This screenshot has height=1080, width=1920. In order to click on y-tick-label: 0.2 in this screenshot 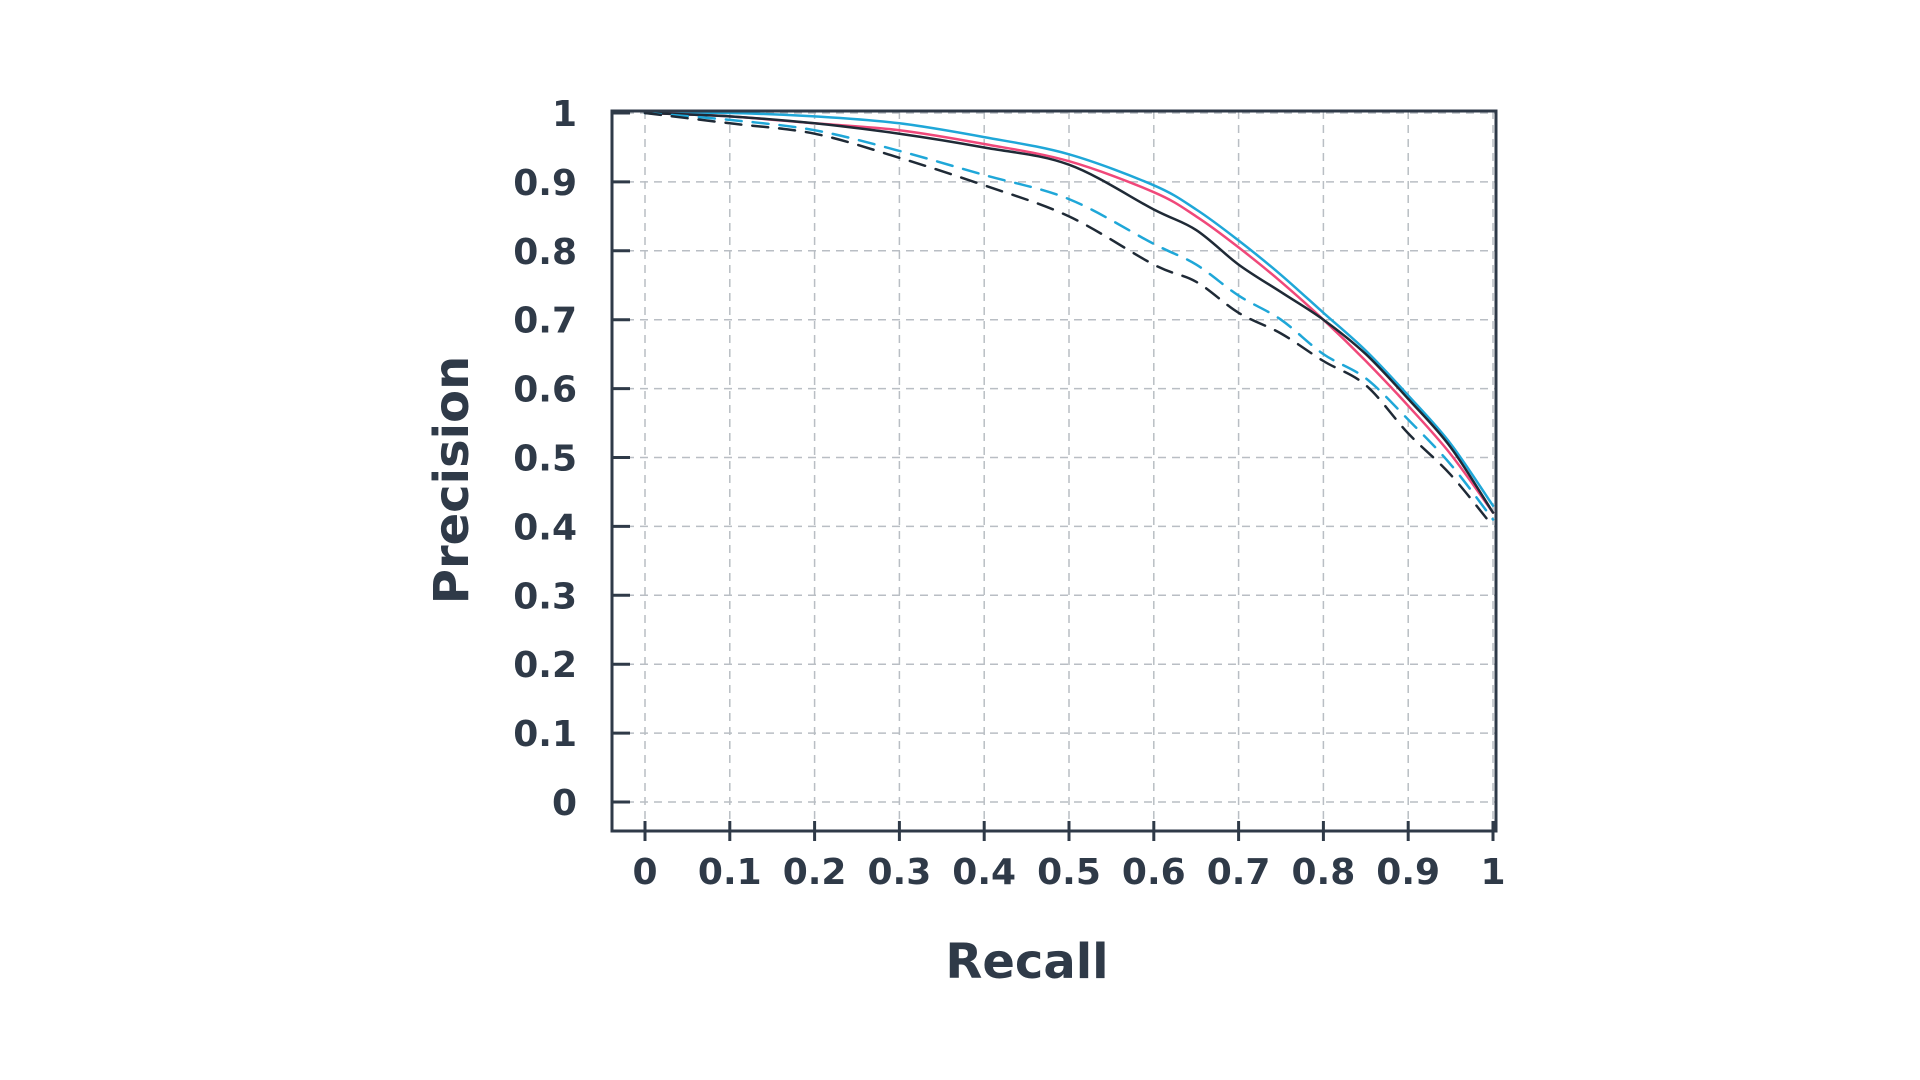, I will do `click(545, 665)`.